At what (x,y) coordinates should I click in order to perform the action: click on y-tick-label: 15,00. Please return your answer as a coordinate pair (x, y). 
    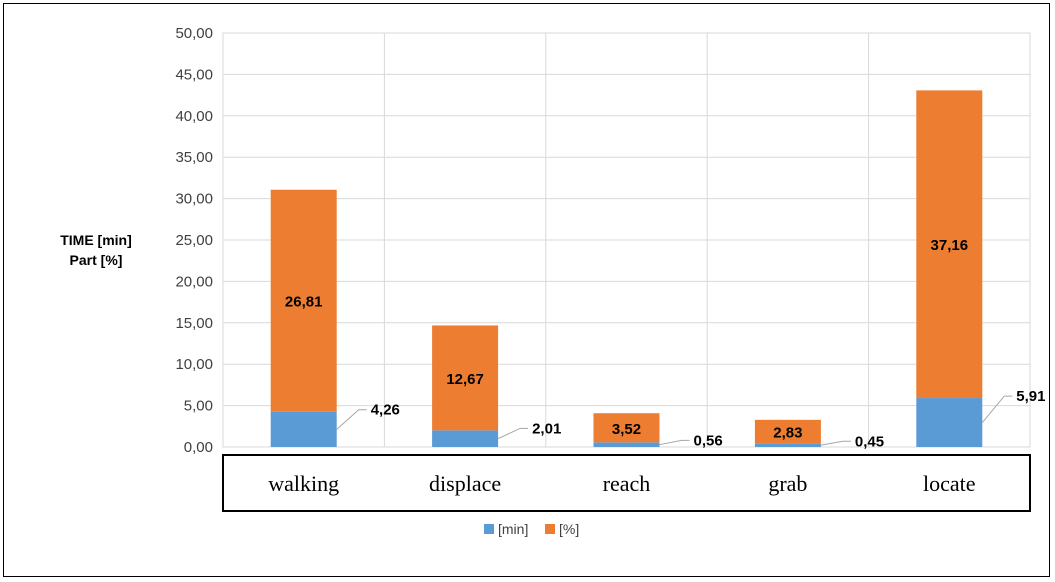
    Looking at the image, I should click on (194, 323).